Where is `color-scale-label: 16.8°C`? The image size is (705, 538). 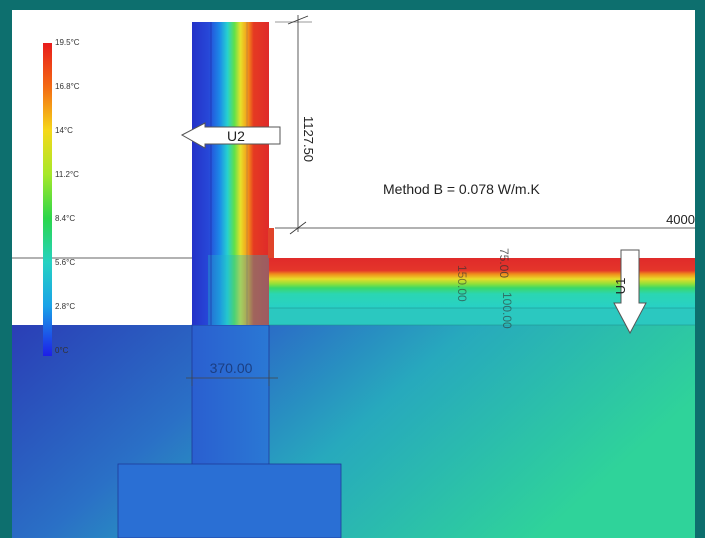
color-scale-label: 16.8°C is located at coordinates (67, 86).